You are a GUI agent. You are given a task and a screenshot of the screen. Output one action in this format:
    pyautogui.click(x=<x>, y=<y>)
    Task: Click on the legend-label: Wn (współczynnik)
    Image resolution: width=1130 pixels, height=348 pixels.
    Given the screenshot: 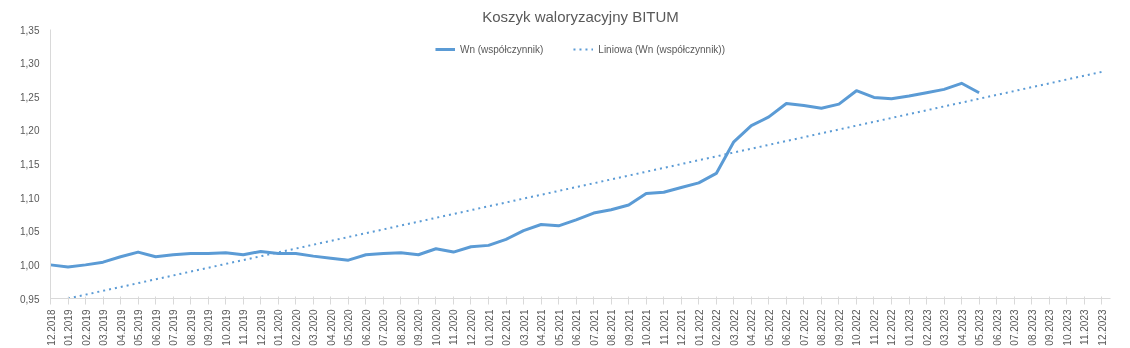 What is the action you would take?
    pyautogui.click(x=501, y=49)
    